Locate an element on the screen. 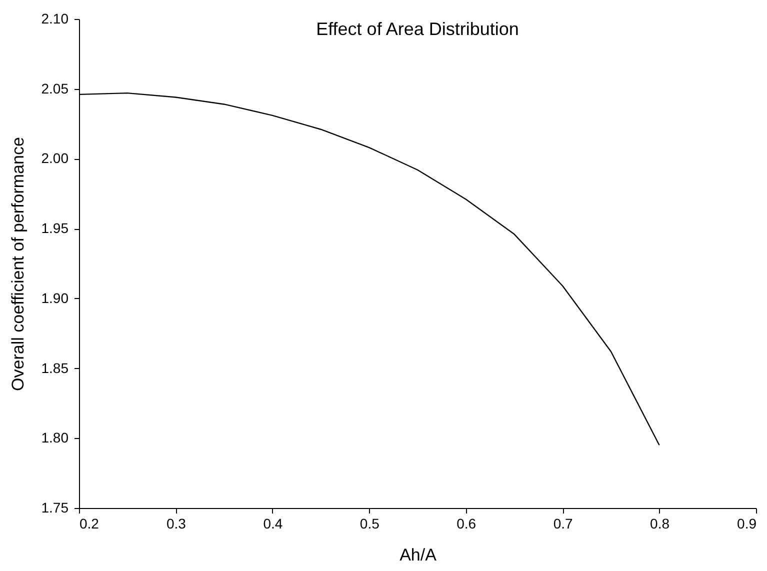 This screenshot has height=571, width=767. x-tick-label: 0.8 is located at coordinates (660, 524).